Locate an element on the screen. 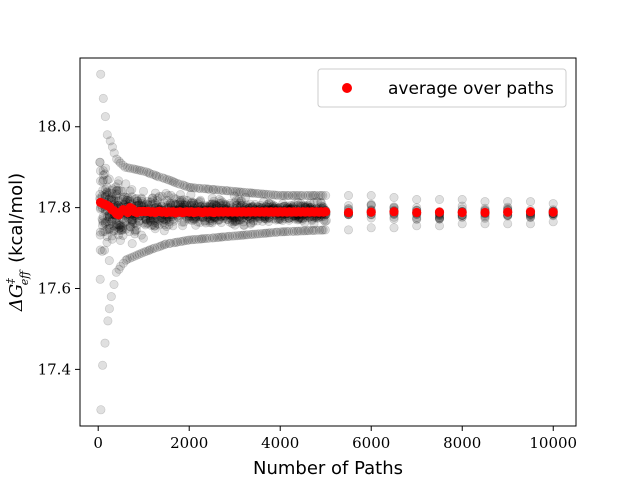  y-axis-title: ΔG‡eff (kcal/mol) is located at coordinates (17, 242).